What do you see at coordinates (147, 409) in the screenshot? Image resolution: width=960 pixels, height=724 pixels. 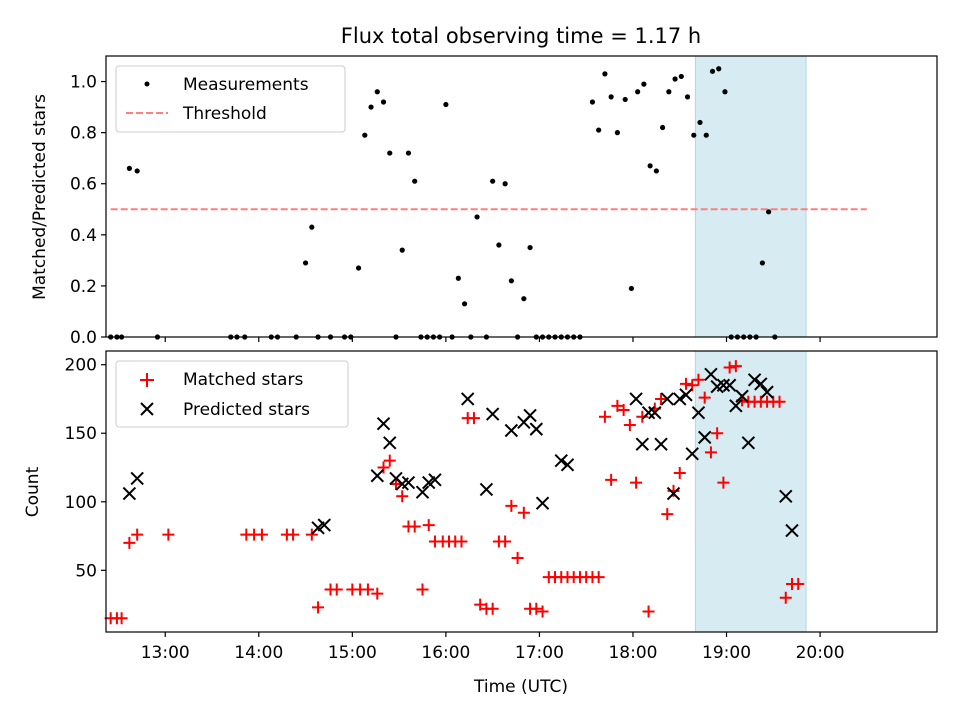 I see `legend-predicted-marker` at bounding box center [147, 409].